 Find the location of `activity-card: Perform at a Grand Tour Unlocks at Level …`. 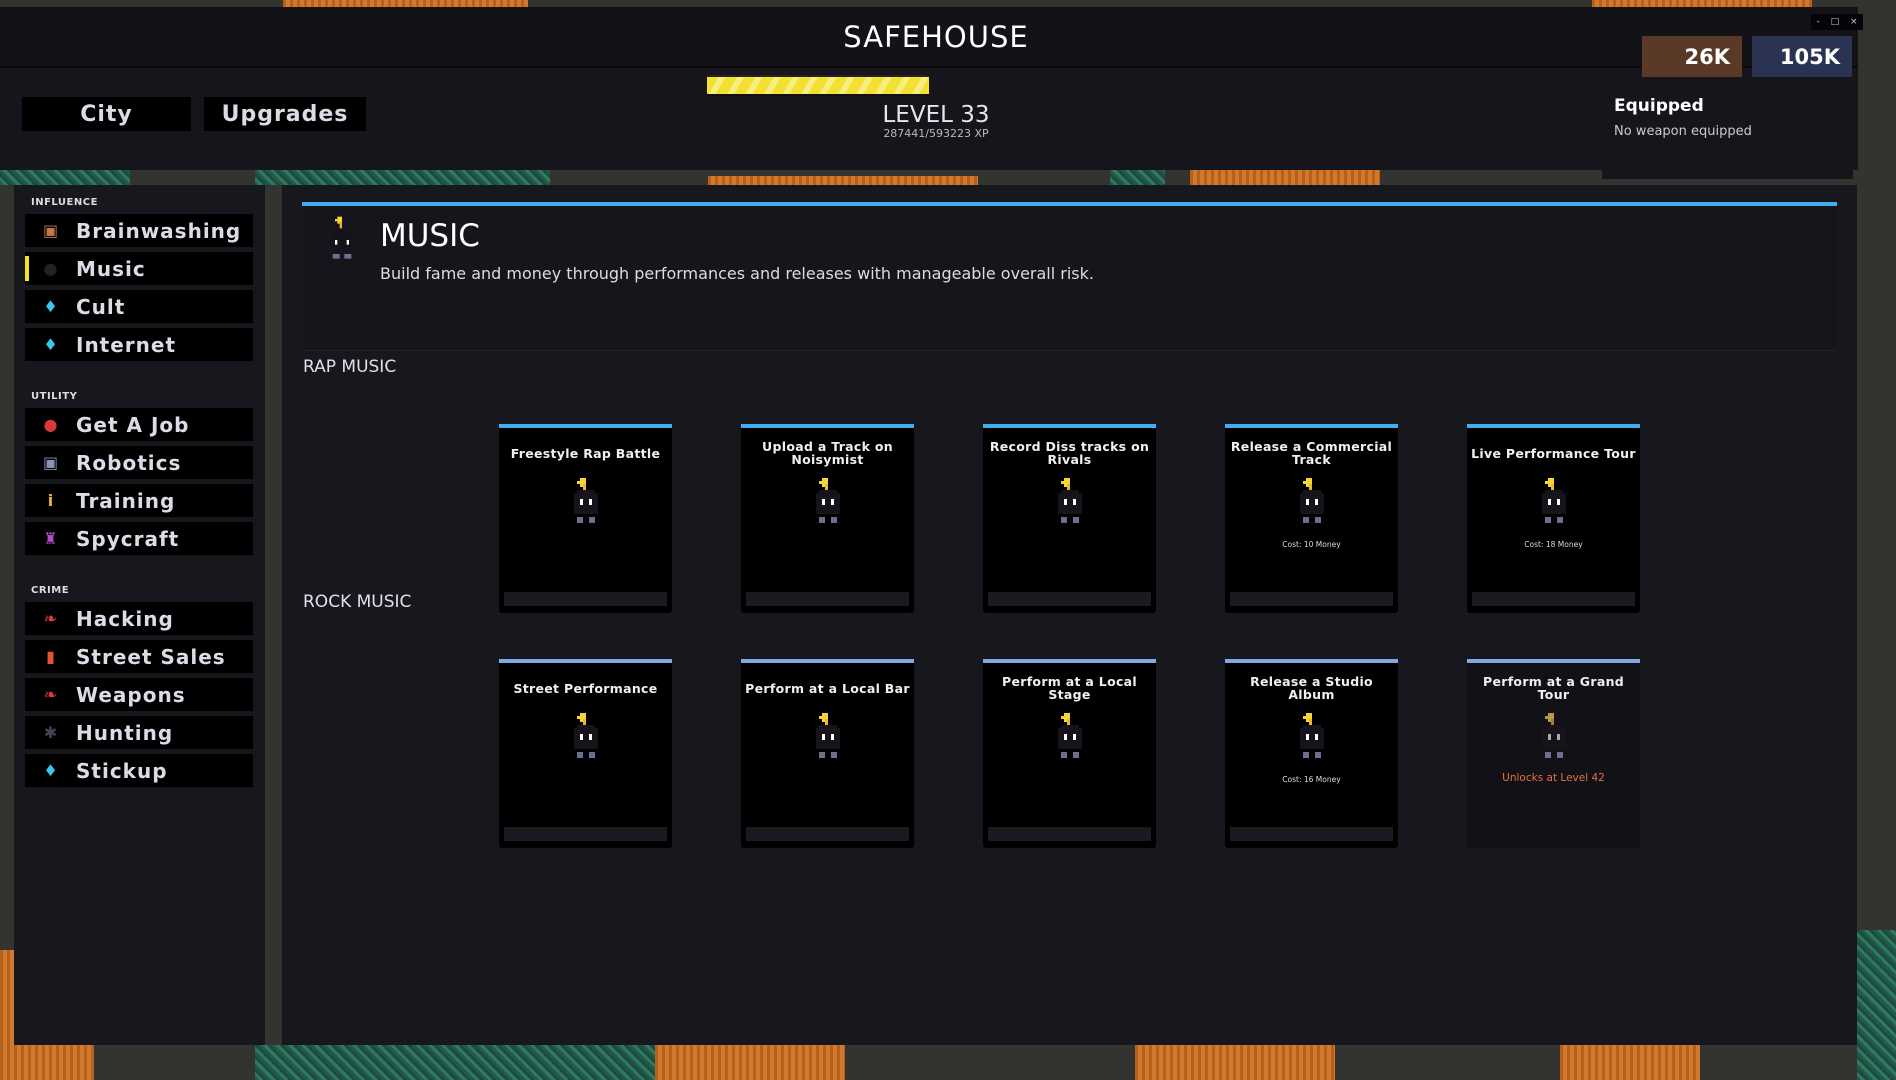

activity-card: Perform at a Grand Tour Unlocks at Level … is located at coordinates (1553, 753).